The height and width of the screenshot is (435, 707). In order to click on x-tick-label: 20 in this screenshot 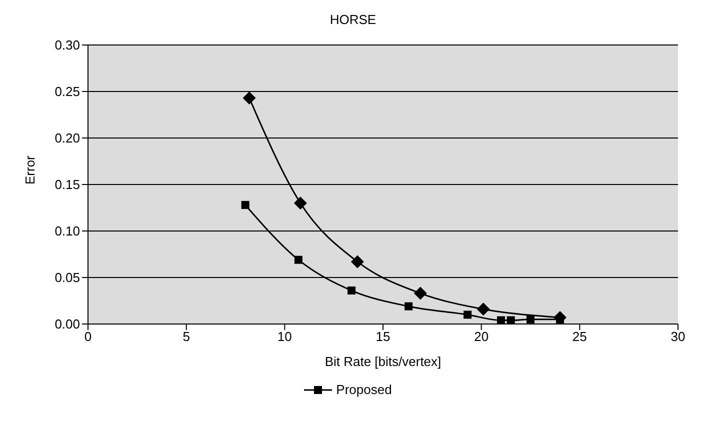, I will do `click(481, 336)`.